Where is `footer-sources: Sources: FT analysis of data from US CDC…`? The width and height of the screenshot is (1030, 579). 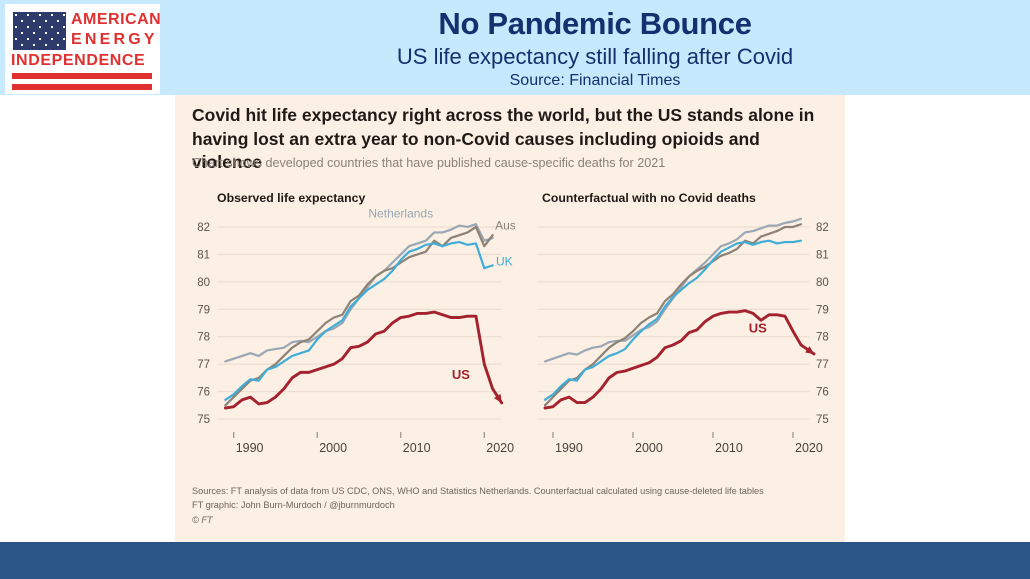
footer-sources: Sources: FT analysis of data from US CDC… is located at coordinates (478, 491).